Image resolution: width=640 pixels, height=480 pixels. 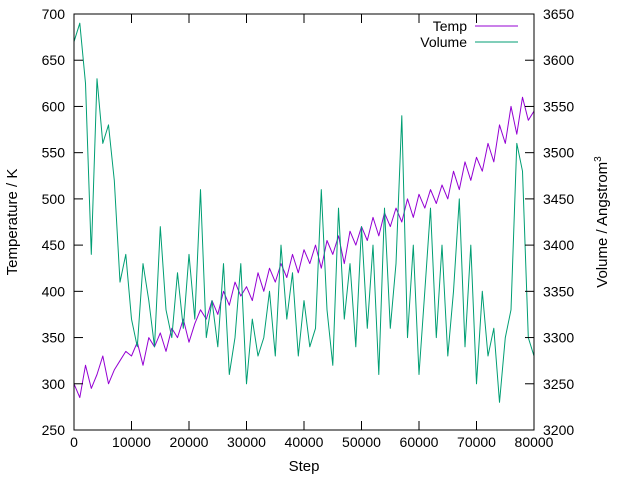 What do you see at coordinates (54, 60) in the screenshot?
I see `y-tick-label: 650` at bounding box center [54, 60].